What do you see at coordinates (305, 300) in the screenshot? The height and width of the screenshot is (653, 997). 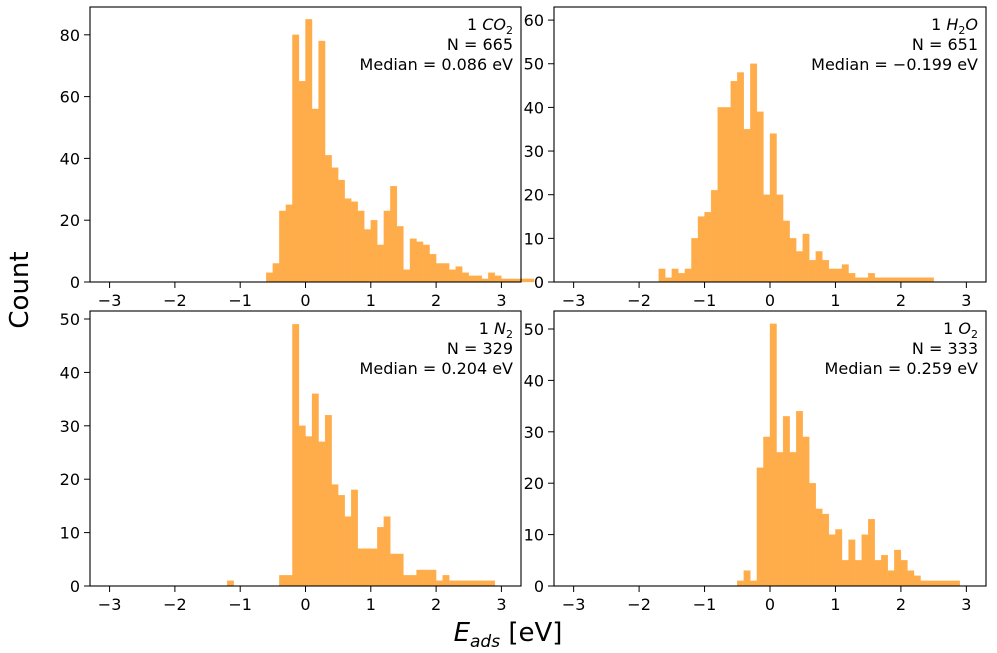 I see `x-tick-label: 0` at bounding box center [305, 300].